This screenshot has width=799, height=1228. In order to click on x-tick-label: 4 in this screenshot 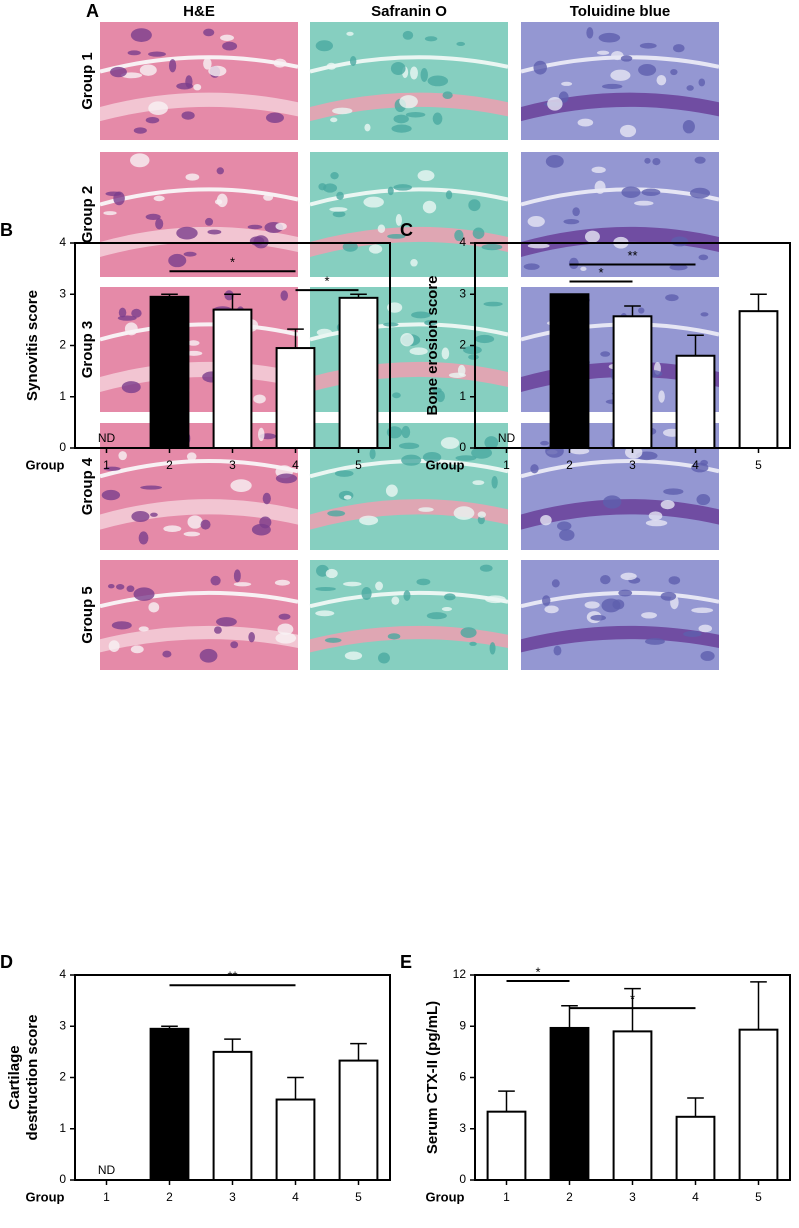, I will do `click(295, 465)`.